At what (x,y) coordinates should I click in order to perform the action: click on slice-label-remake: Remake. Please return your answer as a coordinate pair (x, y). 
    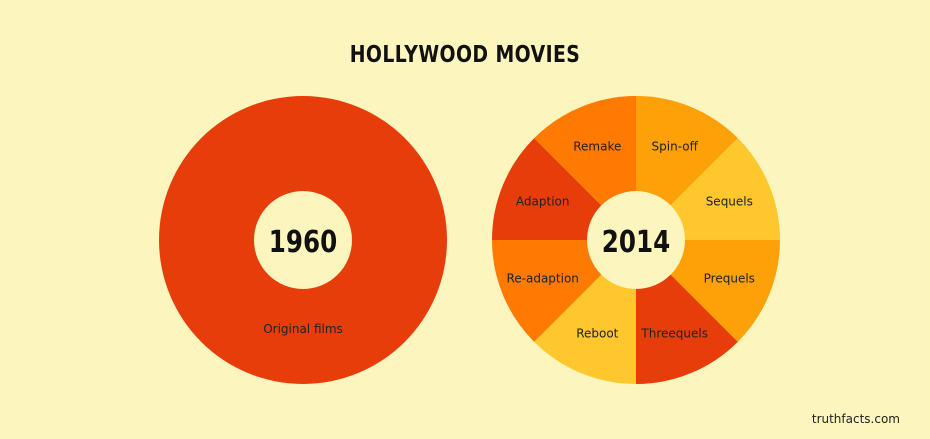
    Looking at the image, I should click on (597, 147).